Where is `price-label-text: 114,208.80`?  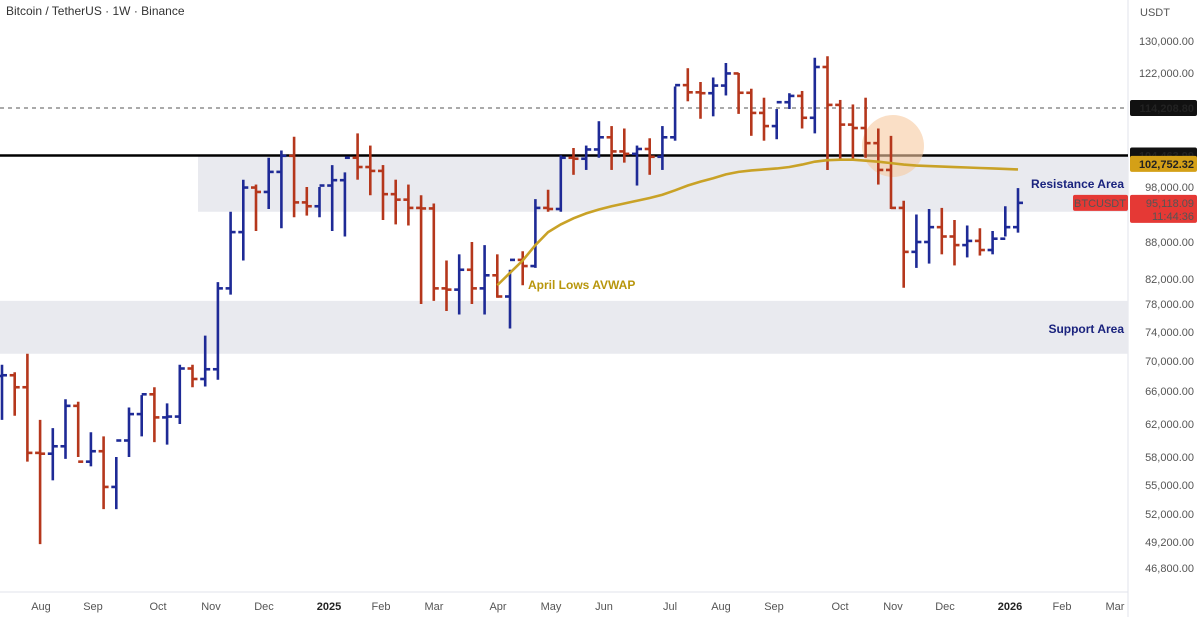
price-label-text: 114,208.80 is located at coordinates (1167, 109).